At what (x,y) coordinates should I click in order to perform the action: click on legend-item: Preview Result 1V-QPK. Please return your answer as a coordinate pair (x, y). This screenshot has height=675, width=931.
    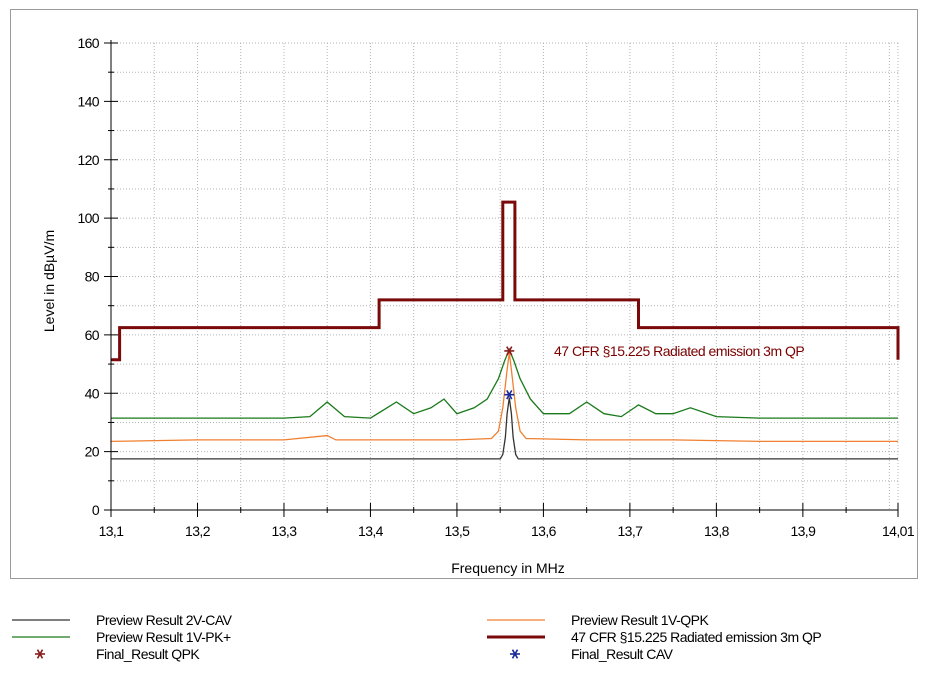
    Looking at the image, I should click on (597, 620).